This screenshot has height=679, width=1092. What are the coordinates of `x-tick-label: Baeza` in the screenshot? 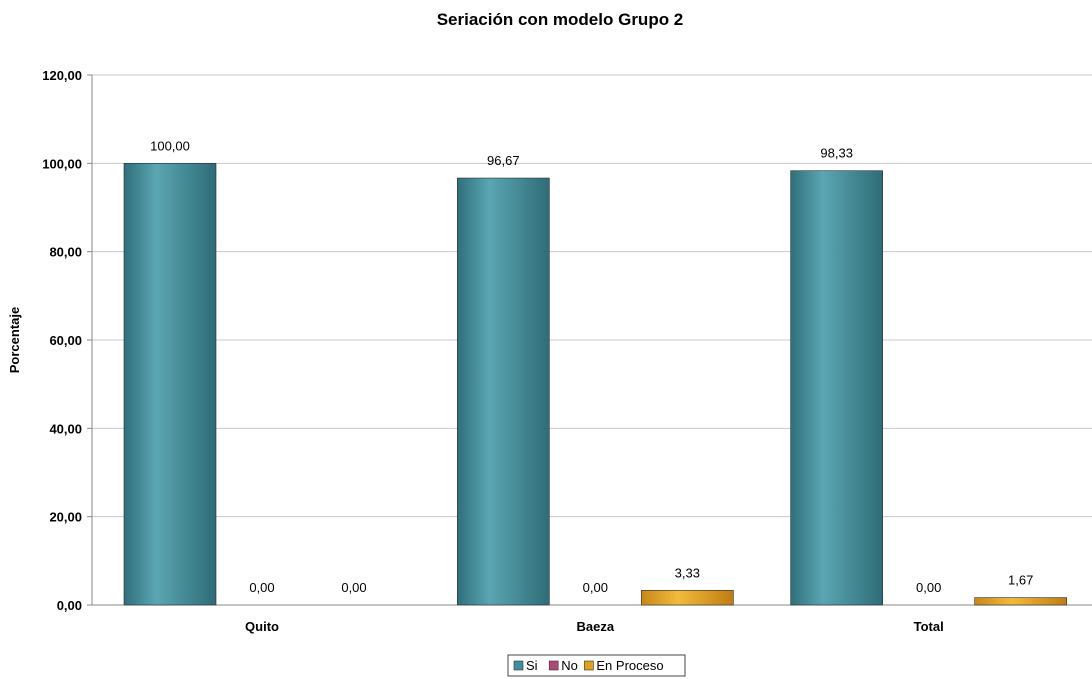 It's located at (596, 626).